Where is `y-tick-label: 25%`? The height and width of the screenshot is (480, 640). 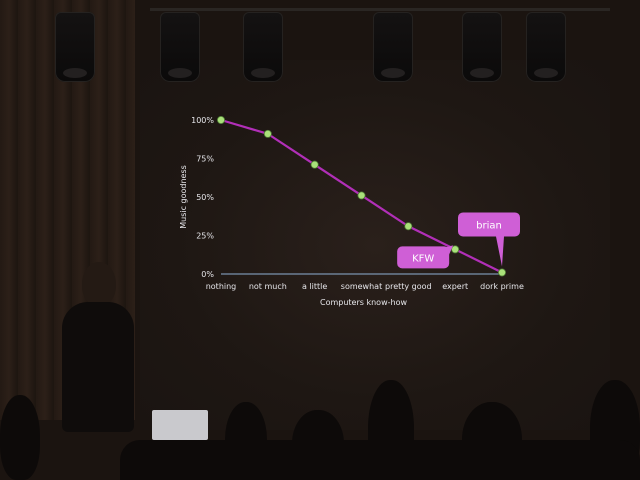 y-tick-label: 25% is located at coordinates (205, 236).